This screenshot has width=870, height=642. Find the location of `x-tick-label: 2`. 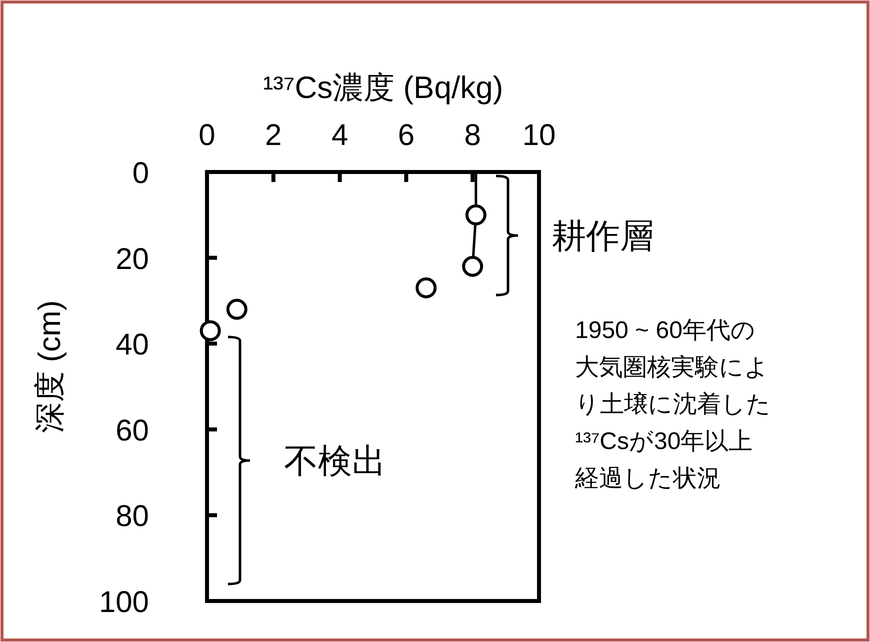

x-tick-label: 2 is located at coordinates (273, 135).